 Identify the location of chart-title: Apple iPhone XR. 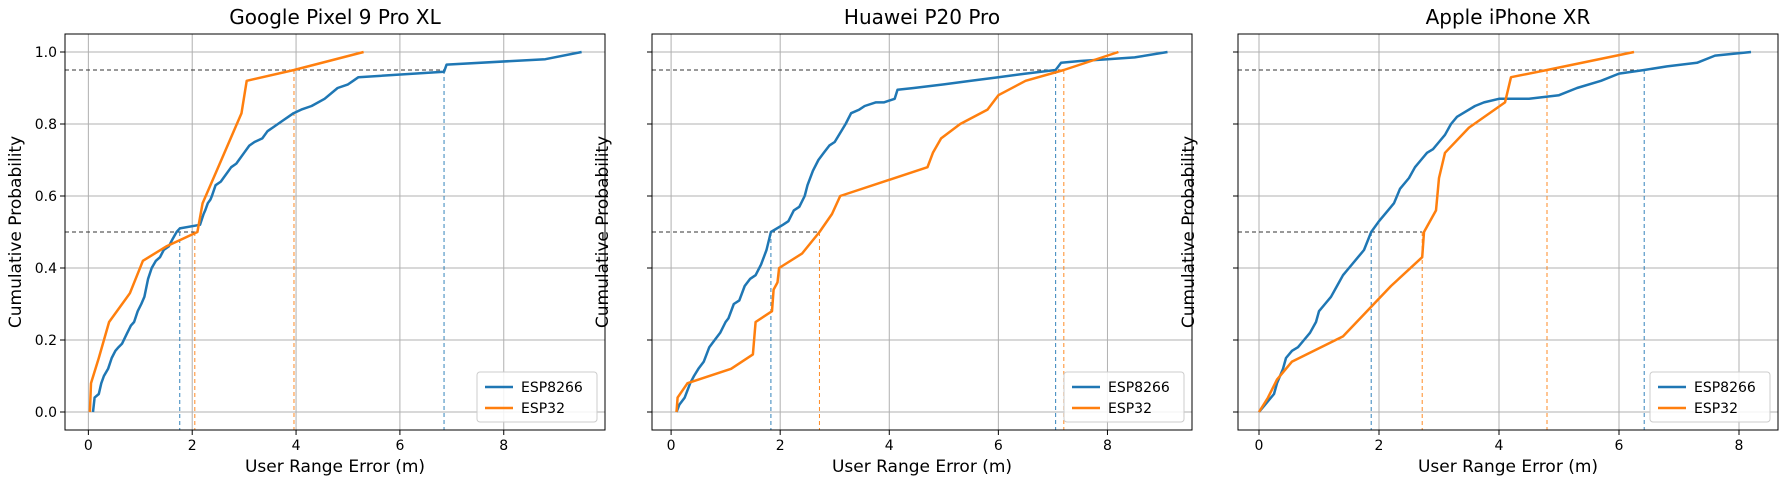
(1508, 17).